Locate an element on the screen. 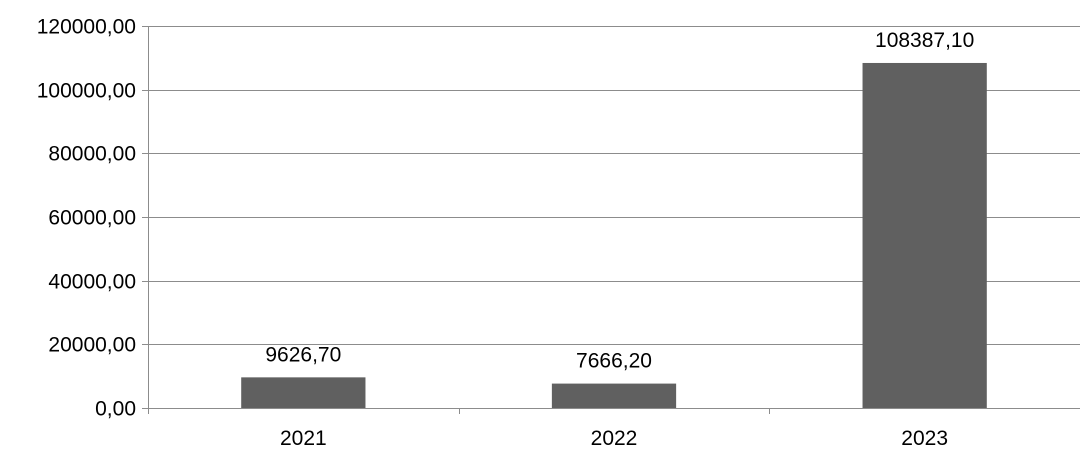  y-tick-label: 40000,00 is located at coordinates (92, 282).